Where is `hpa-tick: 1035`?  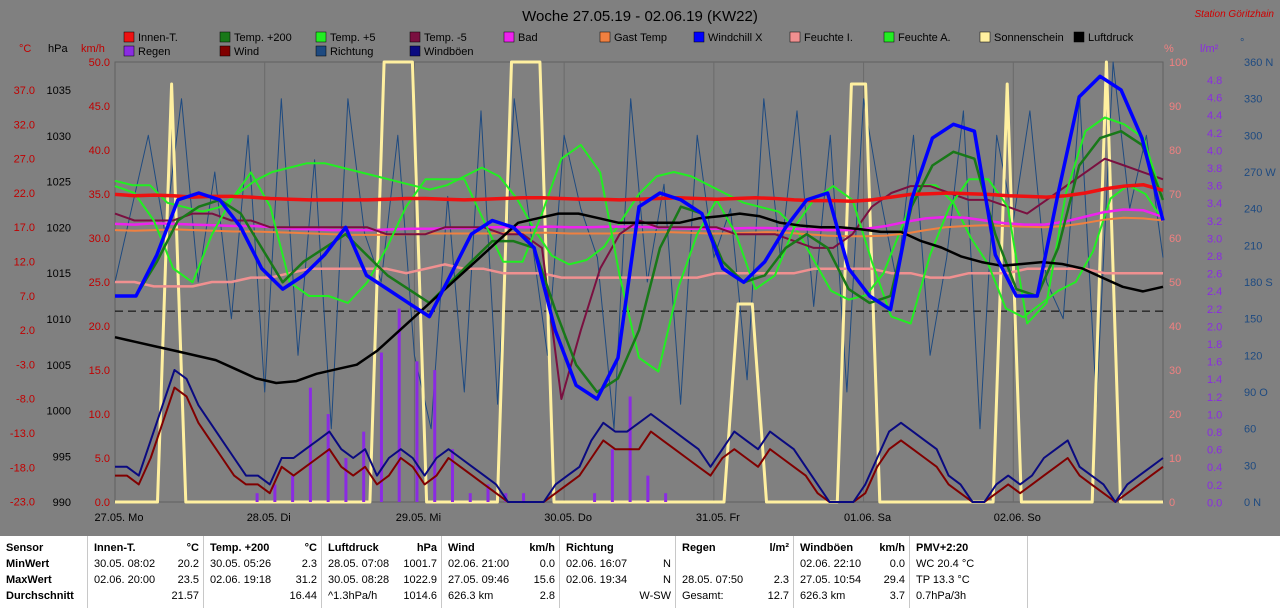 hpa-tick: 1035 is located at coordinates (59, 91).